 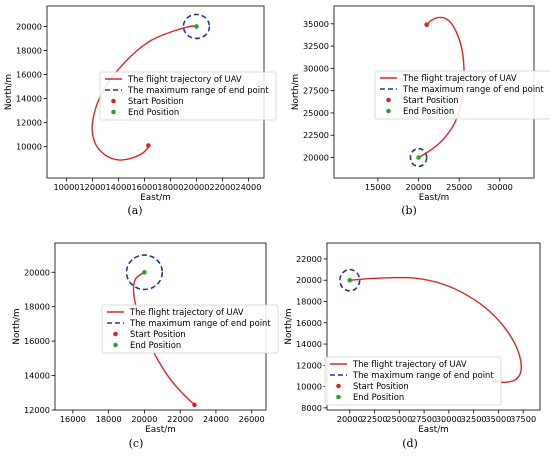 I want to click on y-tick-label: 22500, so click(x=316, y=135).